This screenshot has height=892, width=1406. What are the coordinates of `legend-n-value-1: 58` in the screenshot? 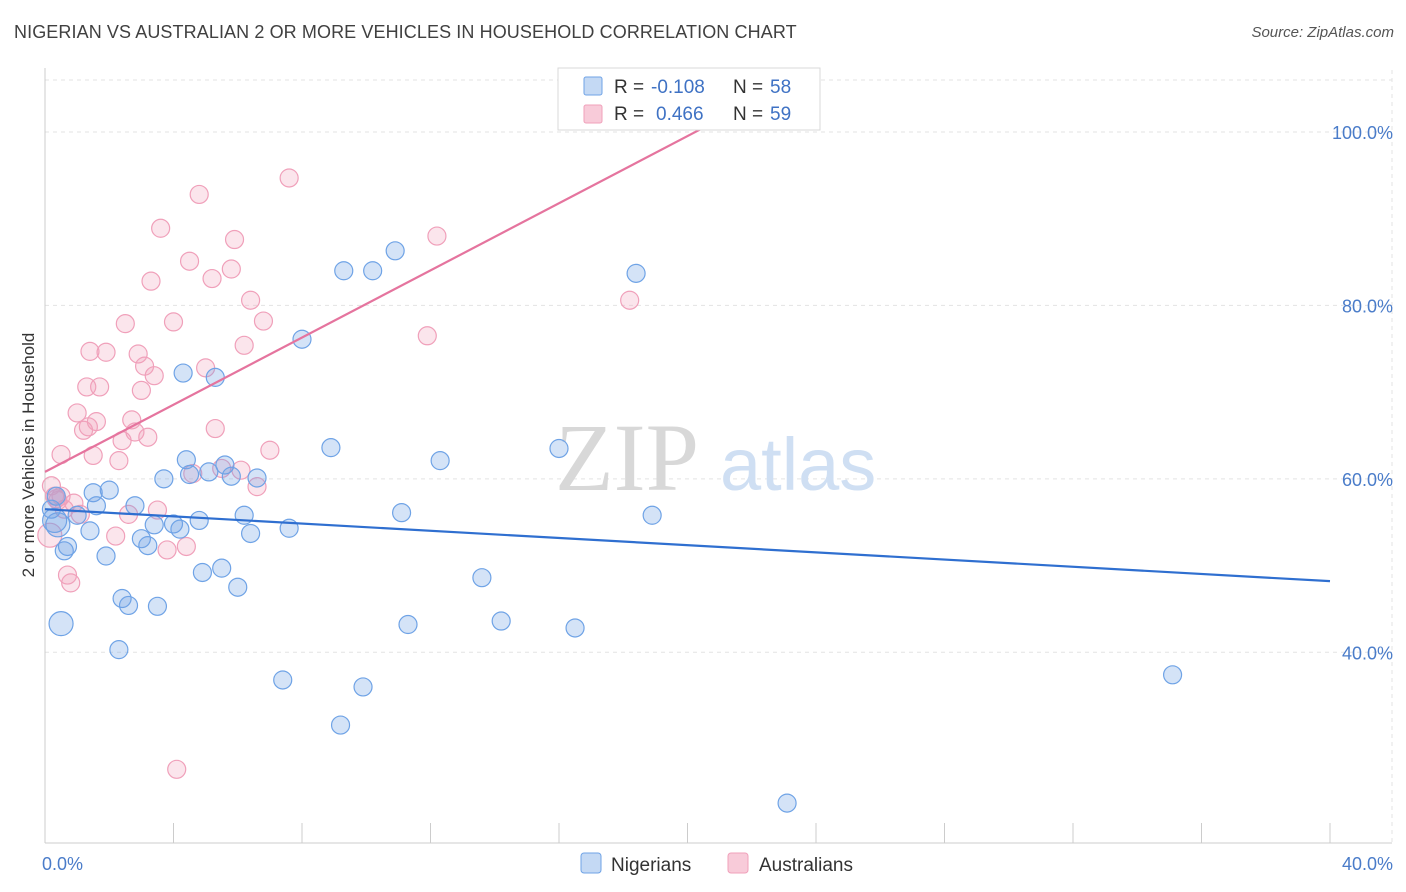 It's located at (780, 87).